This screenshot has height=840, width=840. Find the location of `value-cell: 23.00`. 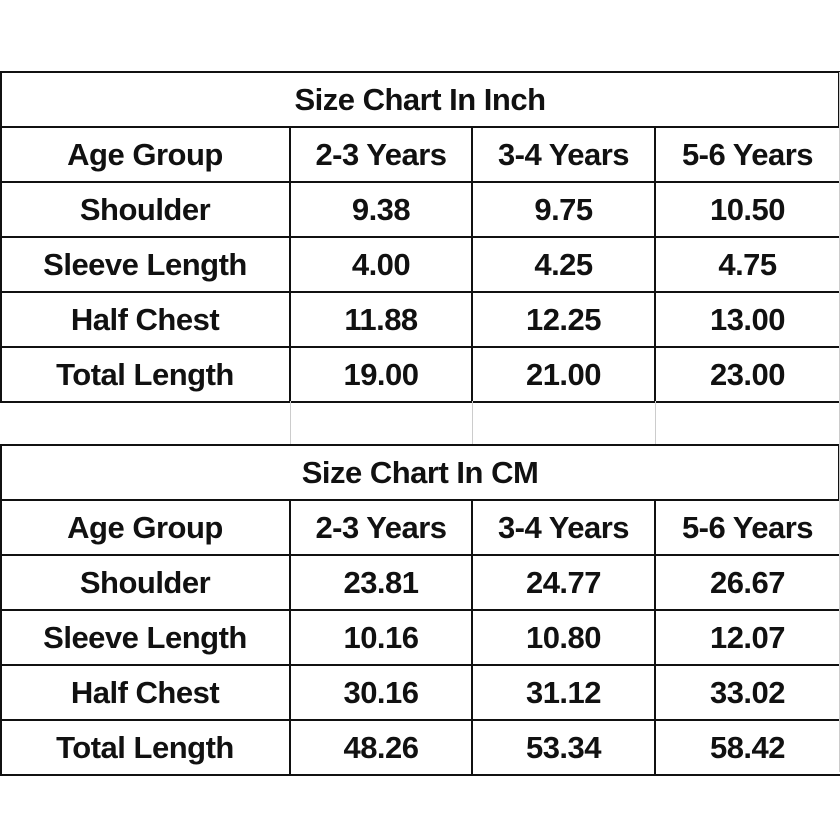

value-cell: 23.00 is located at coordinates (747, 374).